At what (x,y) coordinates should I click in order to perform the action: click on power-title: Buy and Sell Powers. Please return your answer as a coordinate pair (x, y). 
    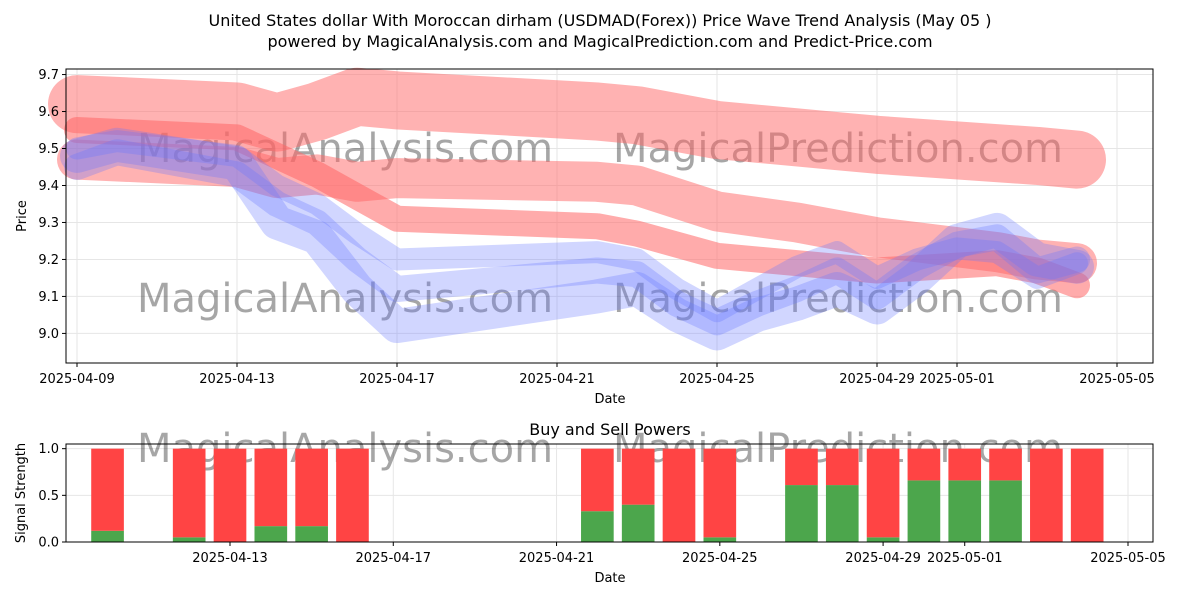
    Looking at the image, I should click on (610, 429).